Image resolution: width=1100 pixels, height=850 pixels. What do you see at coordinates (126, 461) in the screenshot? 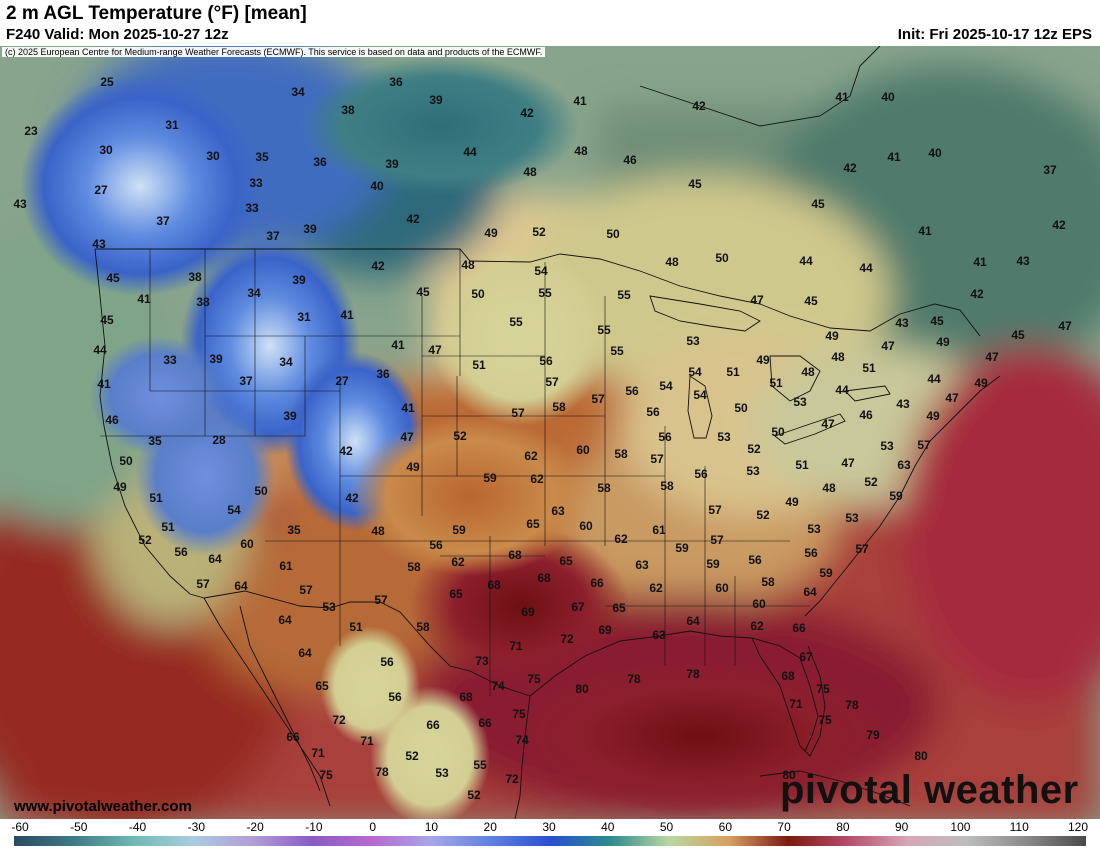
I see `temperature-label: 50` at bounding box center [126, 461].